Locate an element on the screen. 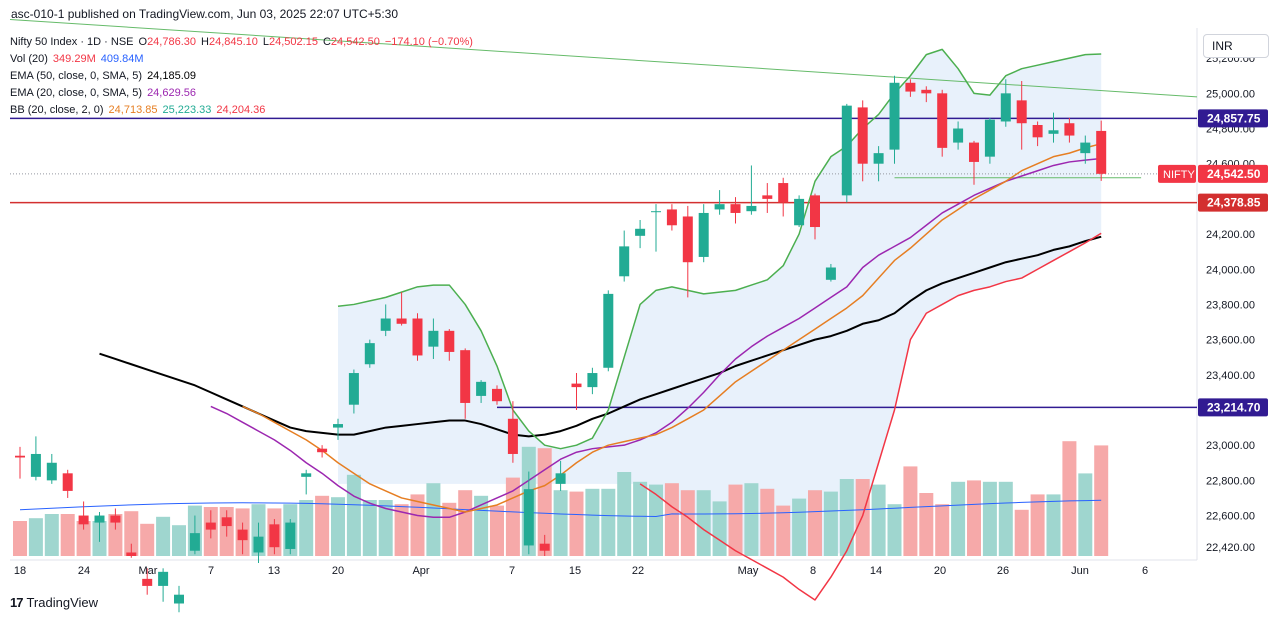 Image resolution: width=1281 pixels, height=625 pixels. tag-nifty-price-text: 24,542.50 is located at coordinates (1234, 174).